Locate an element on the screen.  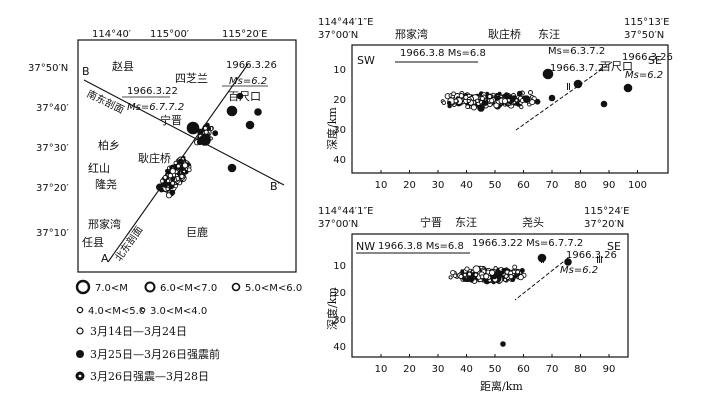
map-lon-1: 114°40′ is located at coordinates (112, 34).